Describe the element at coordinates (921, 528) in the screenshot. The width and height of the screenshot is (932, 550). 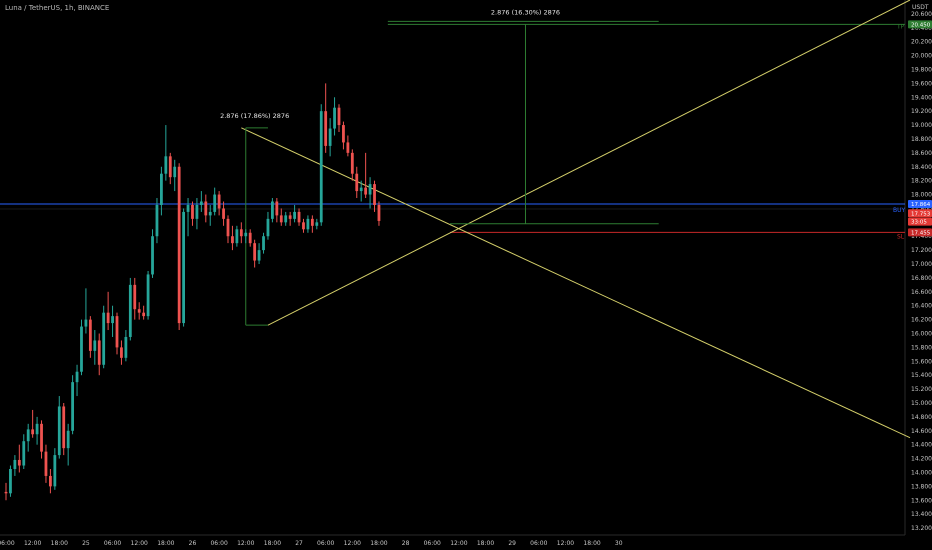
I see `y-tick-label: 13.200` at that location.